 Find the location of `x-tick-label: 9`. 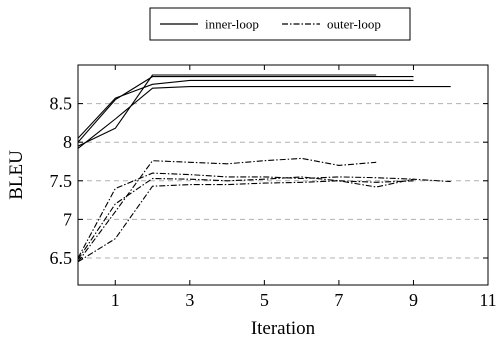

x-tick-label: 9 is located at coordinates (413, 300).